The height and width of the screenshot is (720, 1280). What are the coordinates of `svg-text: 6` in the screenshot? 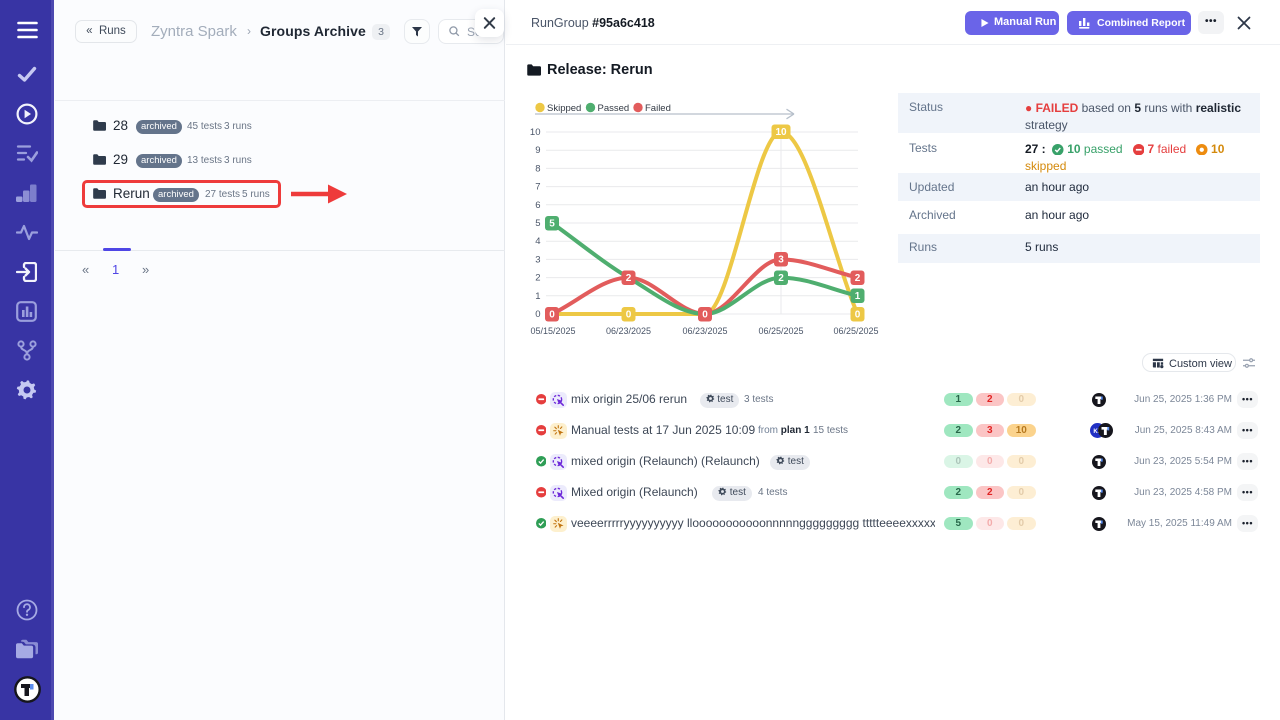 It's located at (537, 205).